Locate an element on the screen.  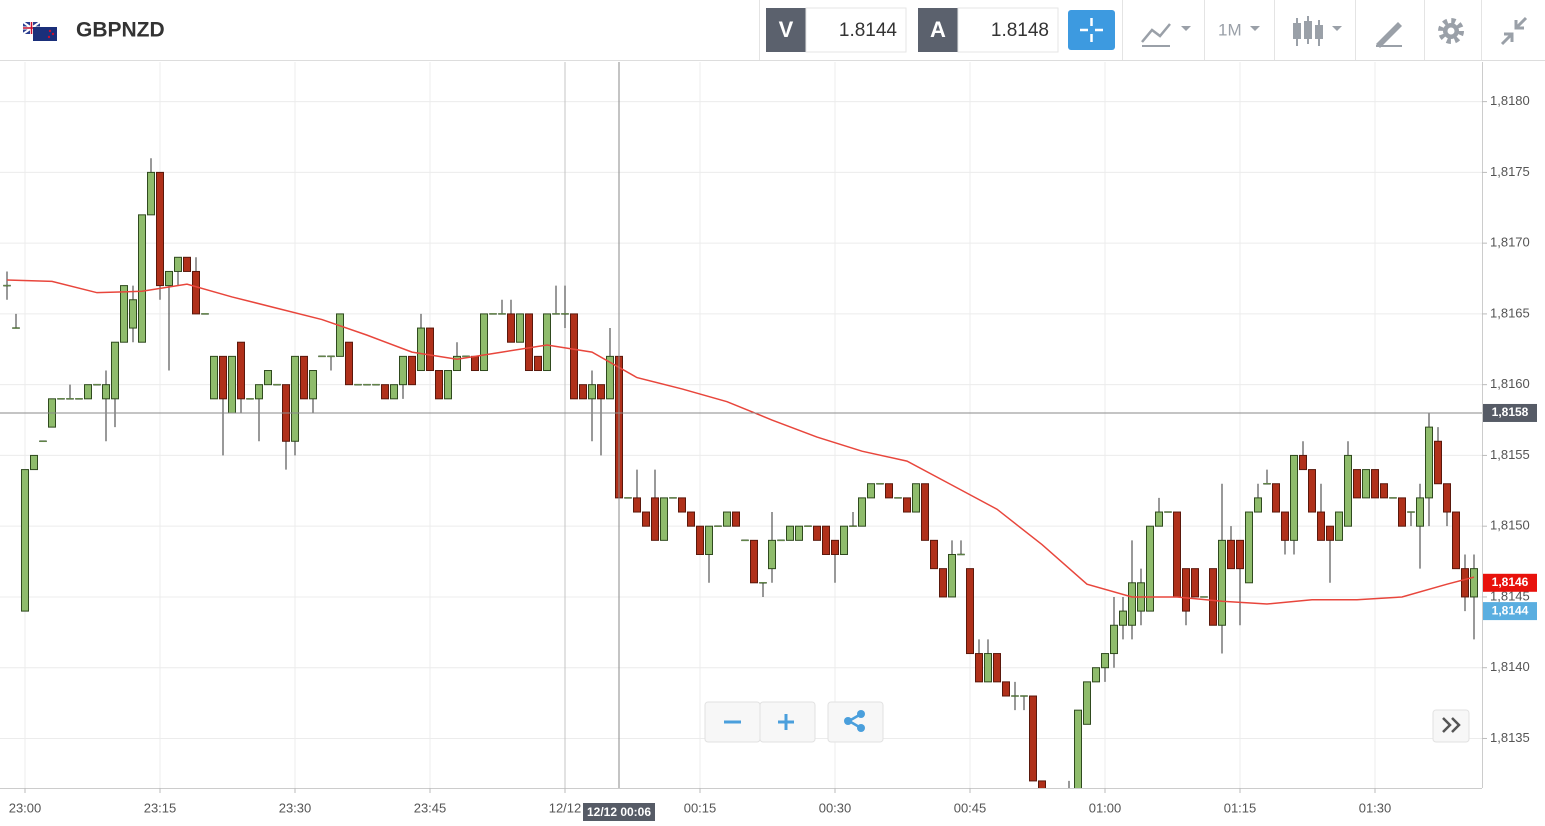
y-tick-label: 1,8160 is located at coordinates (1510, 383).